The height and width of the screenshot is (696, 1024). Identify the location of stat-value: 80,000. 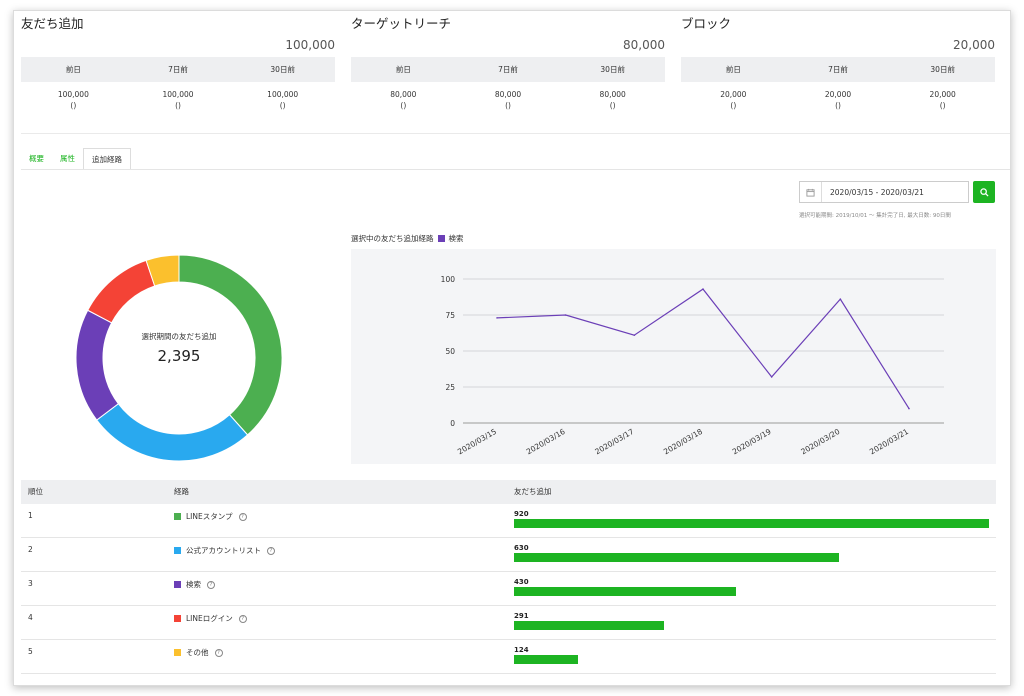
(508, 94).